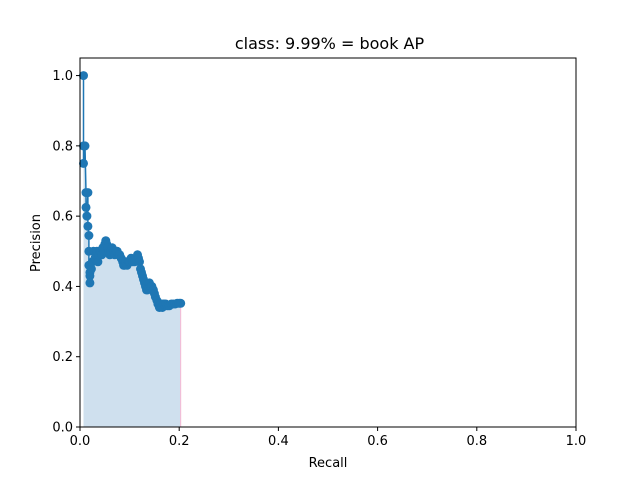 Image resolution: width=640 pixels, height=480 pixels. Describe the element at coordinates (62, 146) in the screenshot. I see `y-tick-label-4: 0.8` at that location.